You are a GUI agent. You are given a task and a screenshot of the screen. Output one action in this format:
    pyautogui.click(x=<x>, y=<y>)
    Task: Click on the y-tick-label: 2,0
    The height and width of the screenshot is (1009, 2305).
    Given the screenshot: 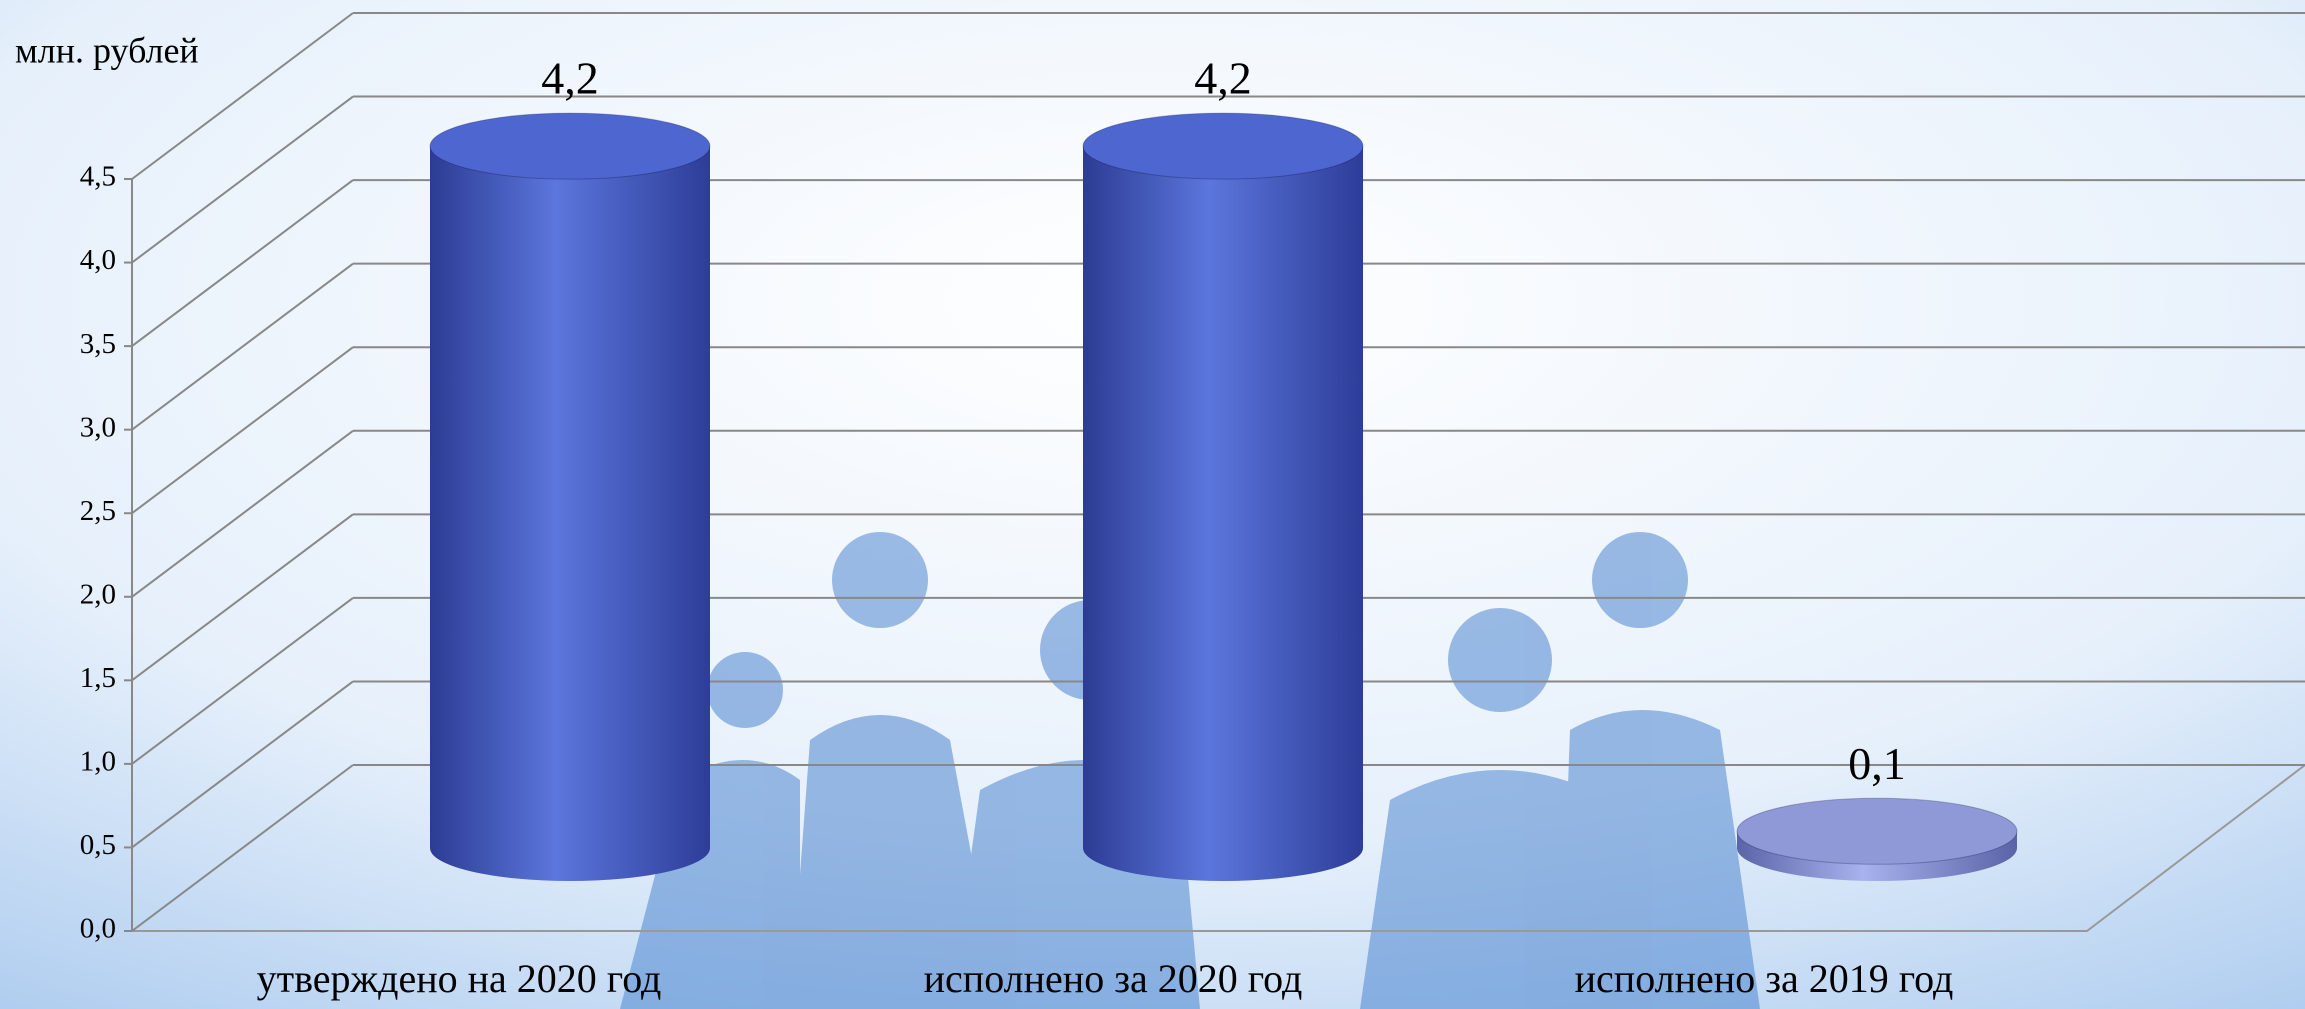 What is the action you would take?
    pyautogui.click(x=98, y=594)
    